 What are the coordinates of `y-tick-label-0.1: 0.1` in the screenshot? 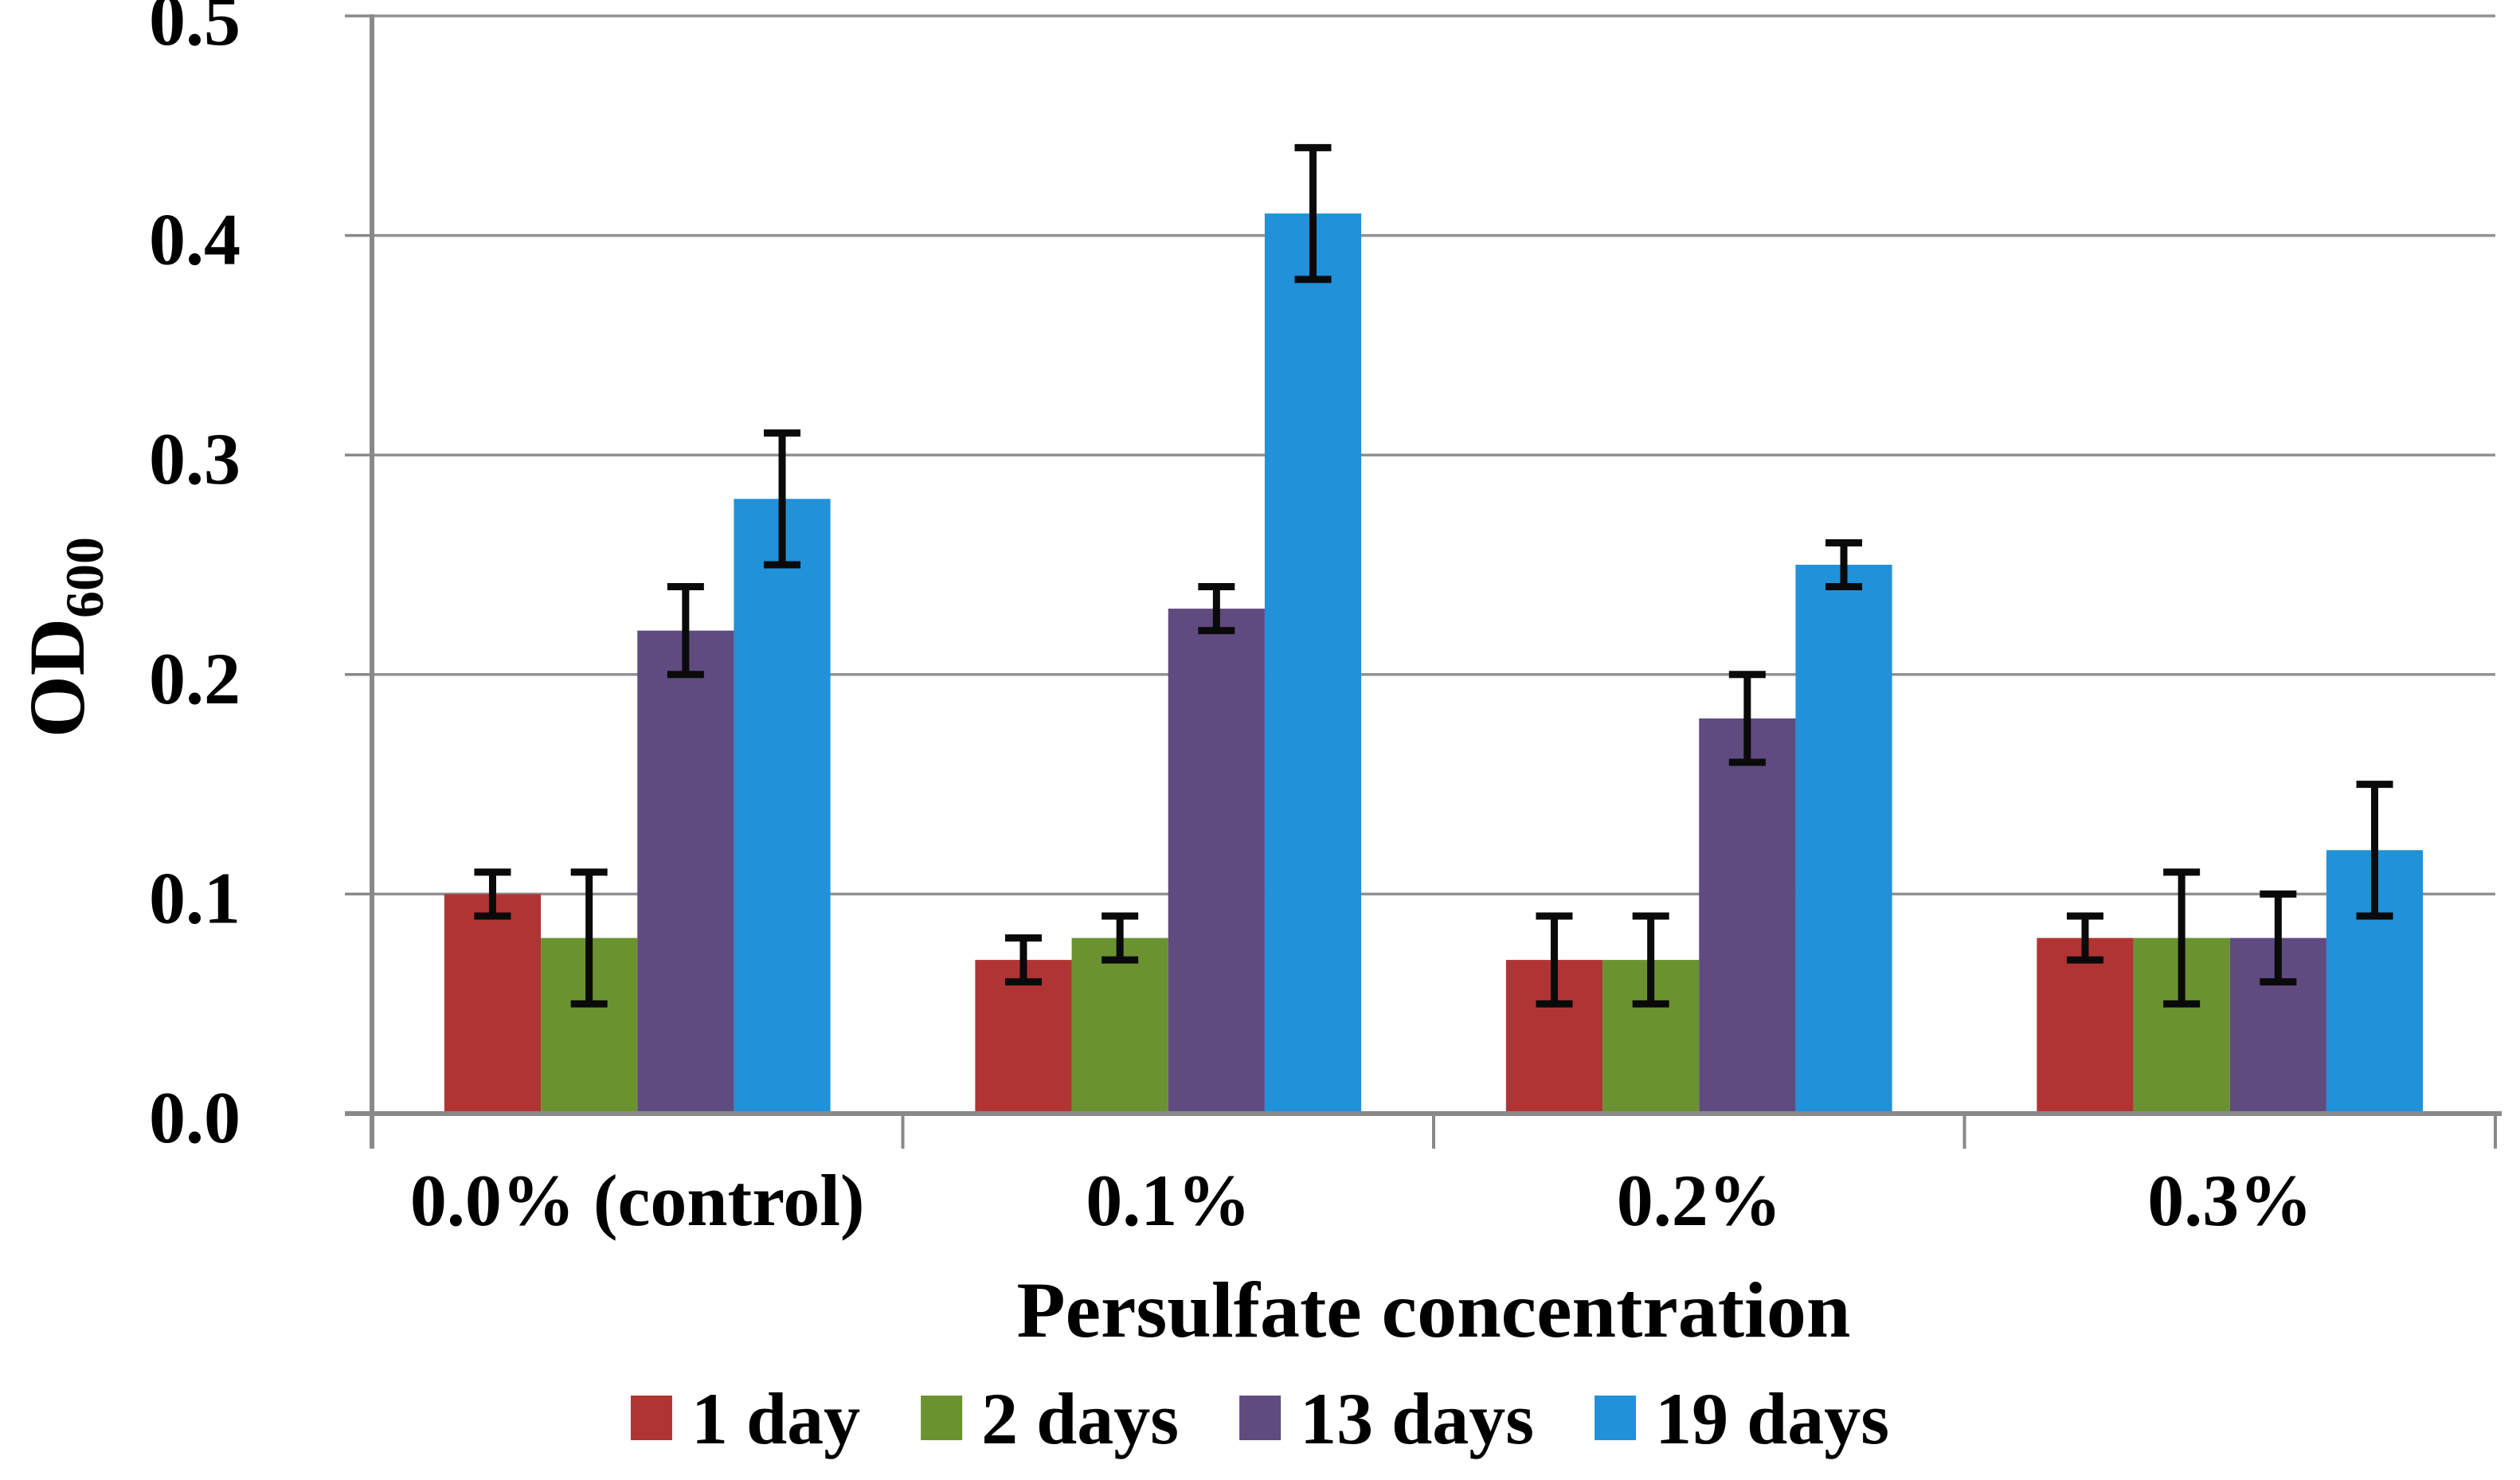 It's located at (195, 897).